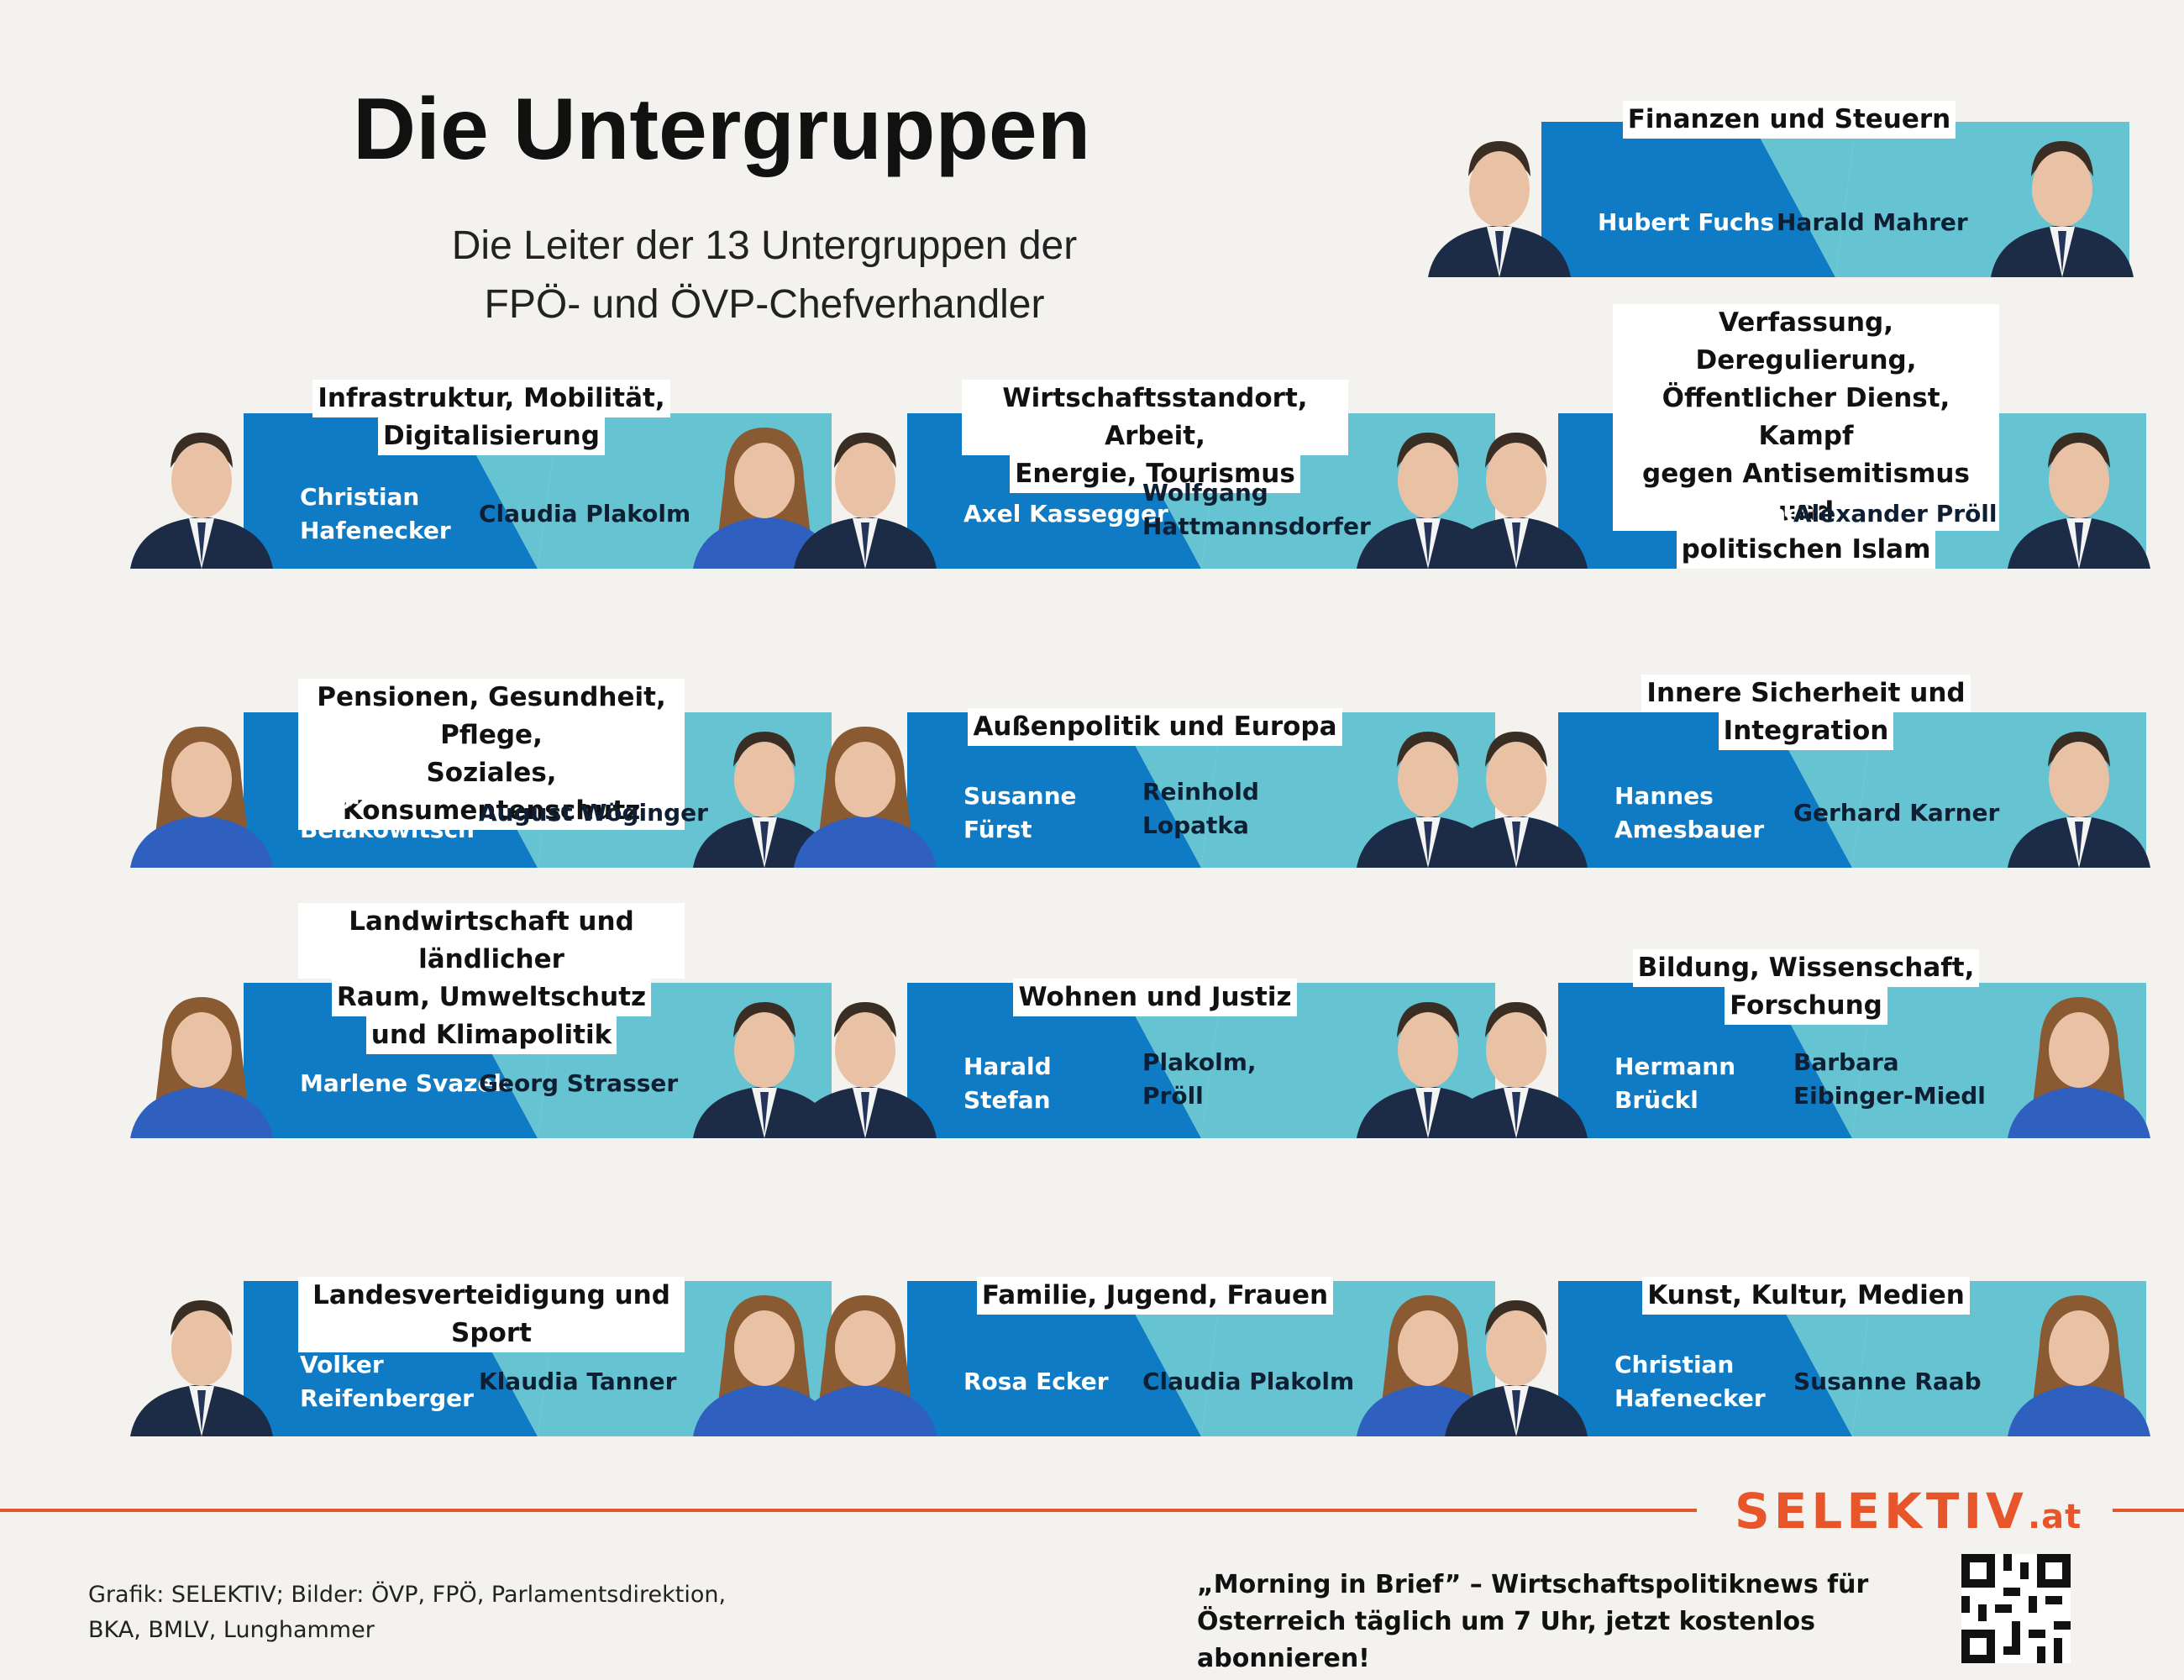 Image resolution: width=2184 pixels, height=1680 pixels. I want to click on ovp-leader-name: Georg Strasser, so click(579, 1083).